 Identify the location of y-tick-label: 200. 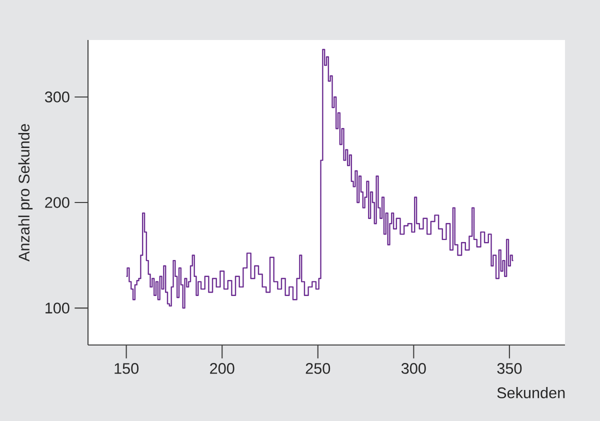
(57, 202).